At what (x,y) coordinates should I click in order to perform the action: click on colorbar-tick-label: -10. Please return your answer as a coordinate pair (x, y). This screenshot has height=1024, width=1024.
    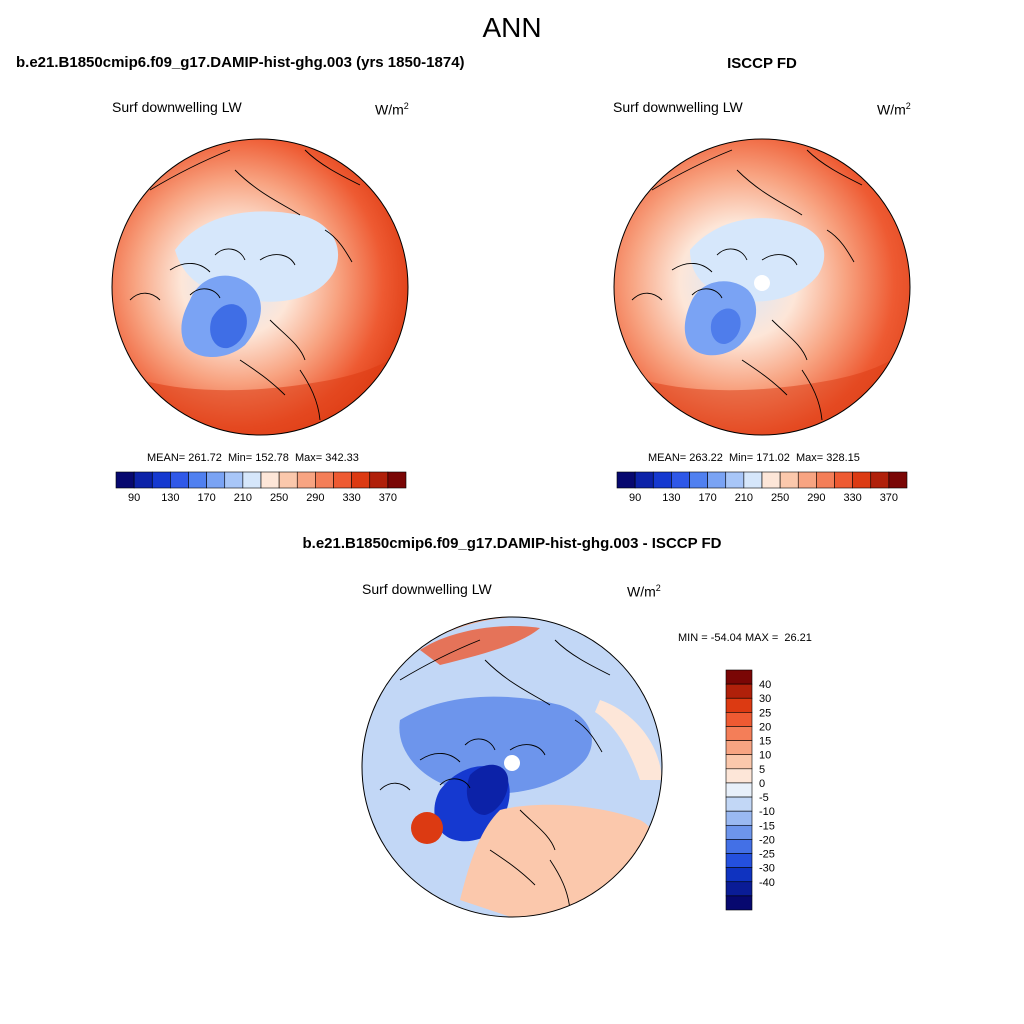
    Looking at the image, I should click on (767, 812).